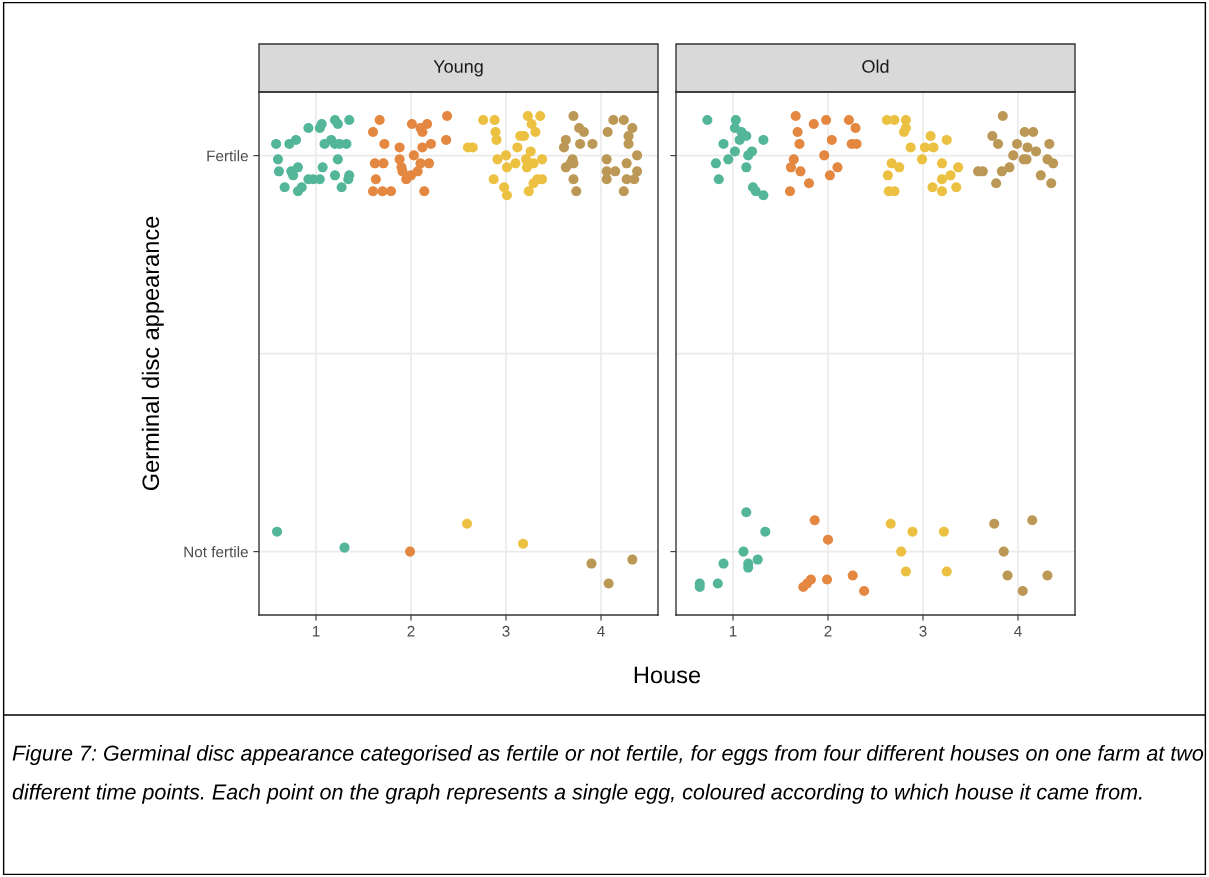  Describe the element at coordinates (667, 675) in the screenshot. I see `x-axis-title: House` at that location.